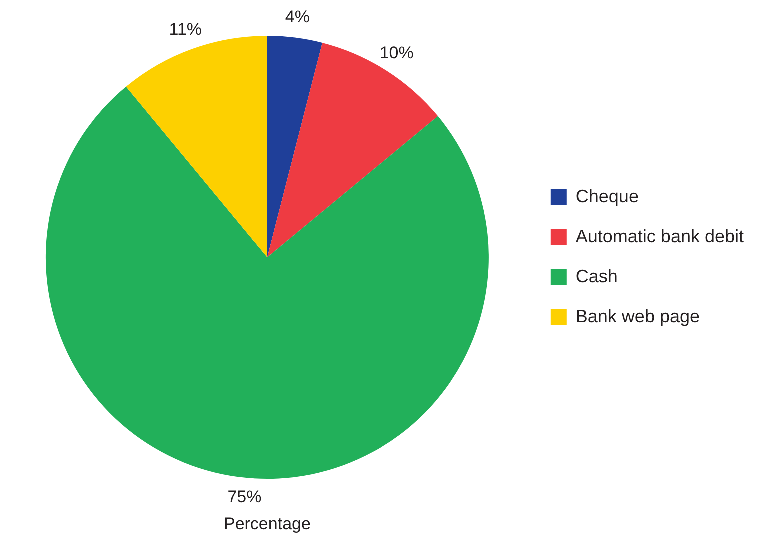 The image size is (764, 539). What do you see at coordinates (185, 29) in the screenshot?
I see `data-label: 11%` at bounding box center [185, 29].